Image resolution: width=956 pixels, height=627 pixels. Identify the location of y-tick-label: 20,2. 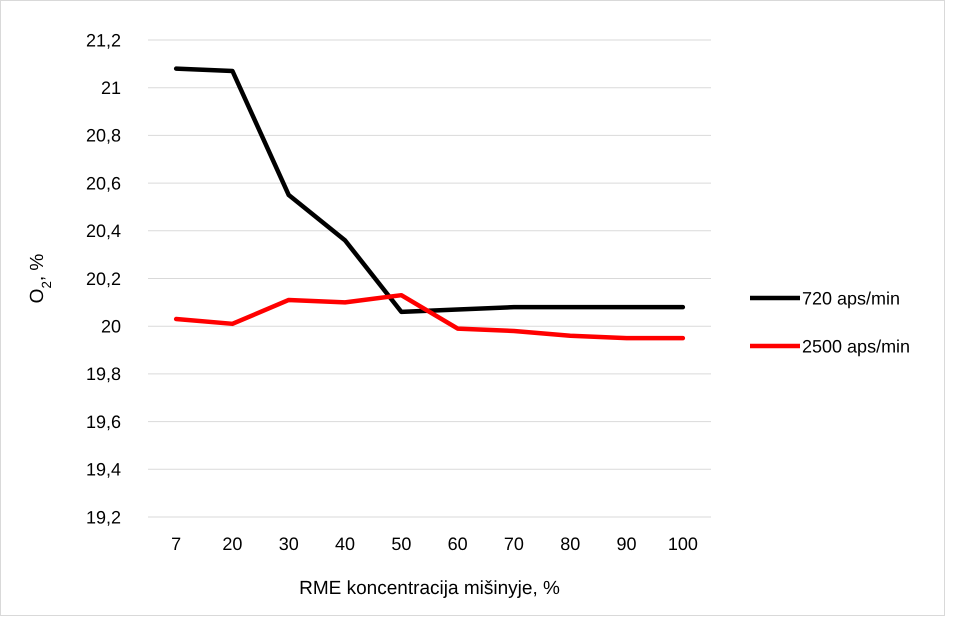
(103, 278).